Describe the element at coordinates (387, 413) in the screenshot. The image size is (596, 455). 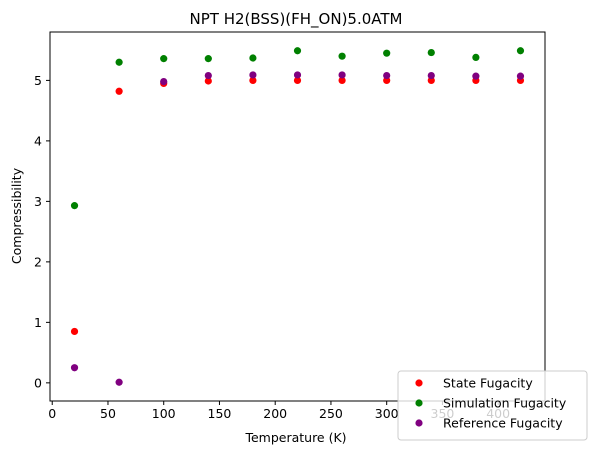
I see `x-tick-label: 300` at that location.